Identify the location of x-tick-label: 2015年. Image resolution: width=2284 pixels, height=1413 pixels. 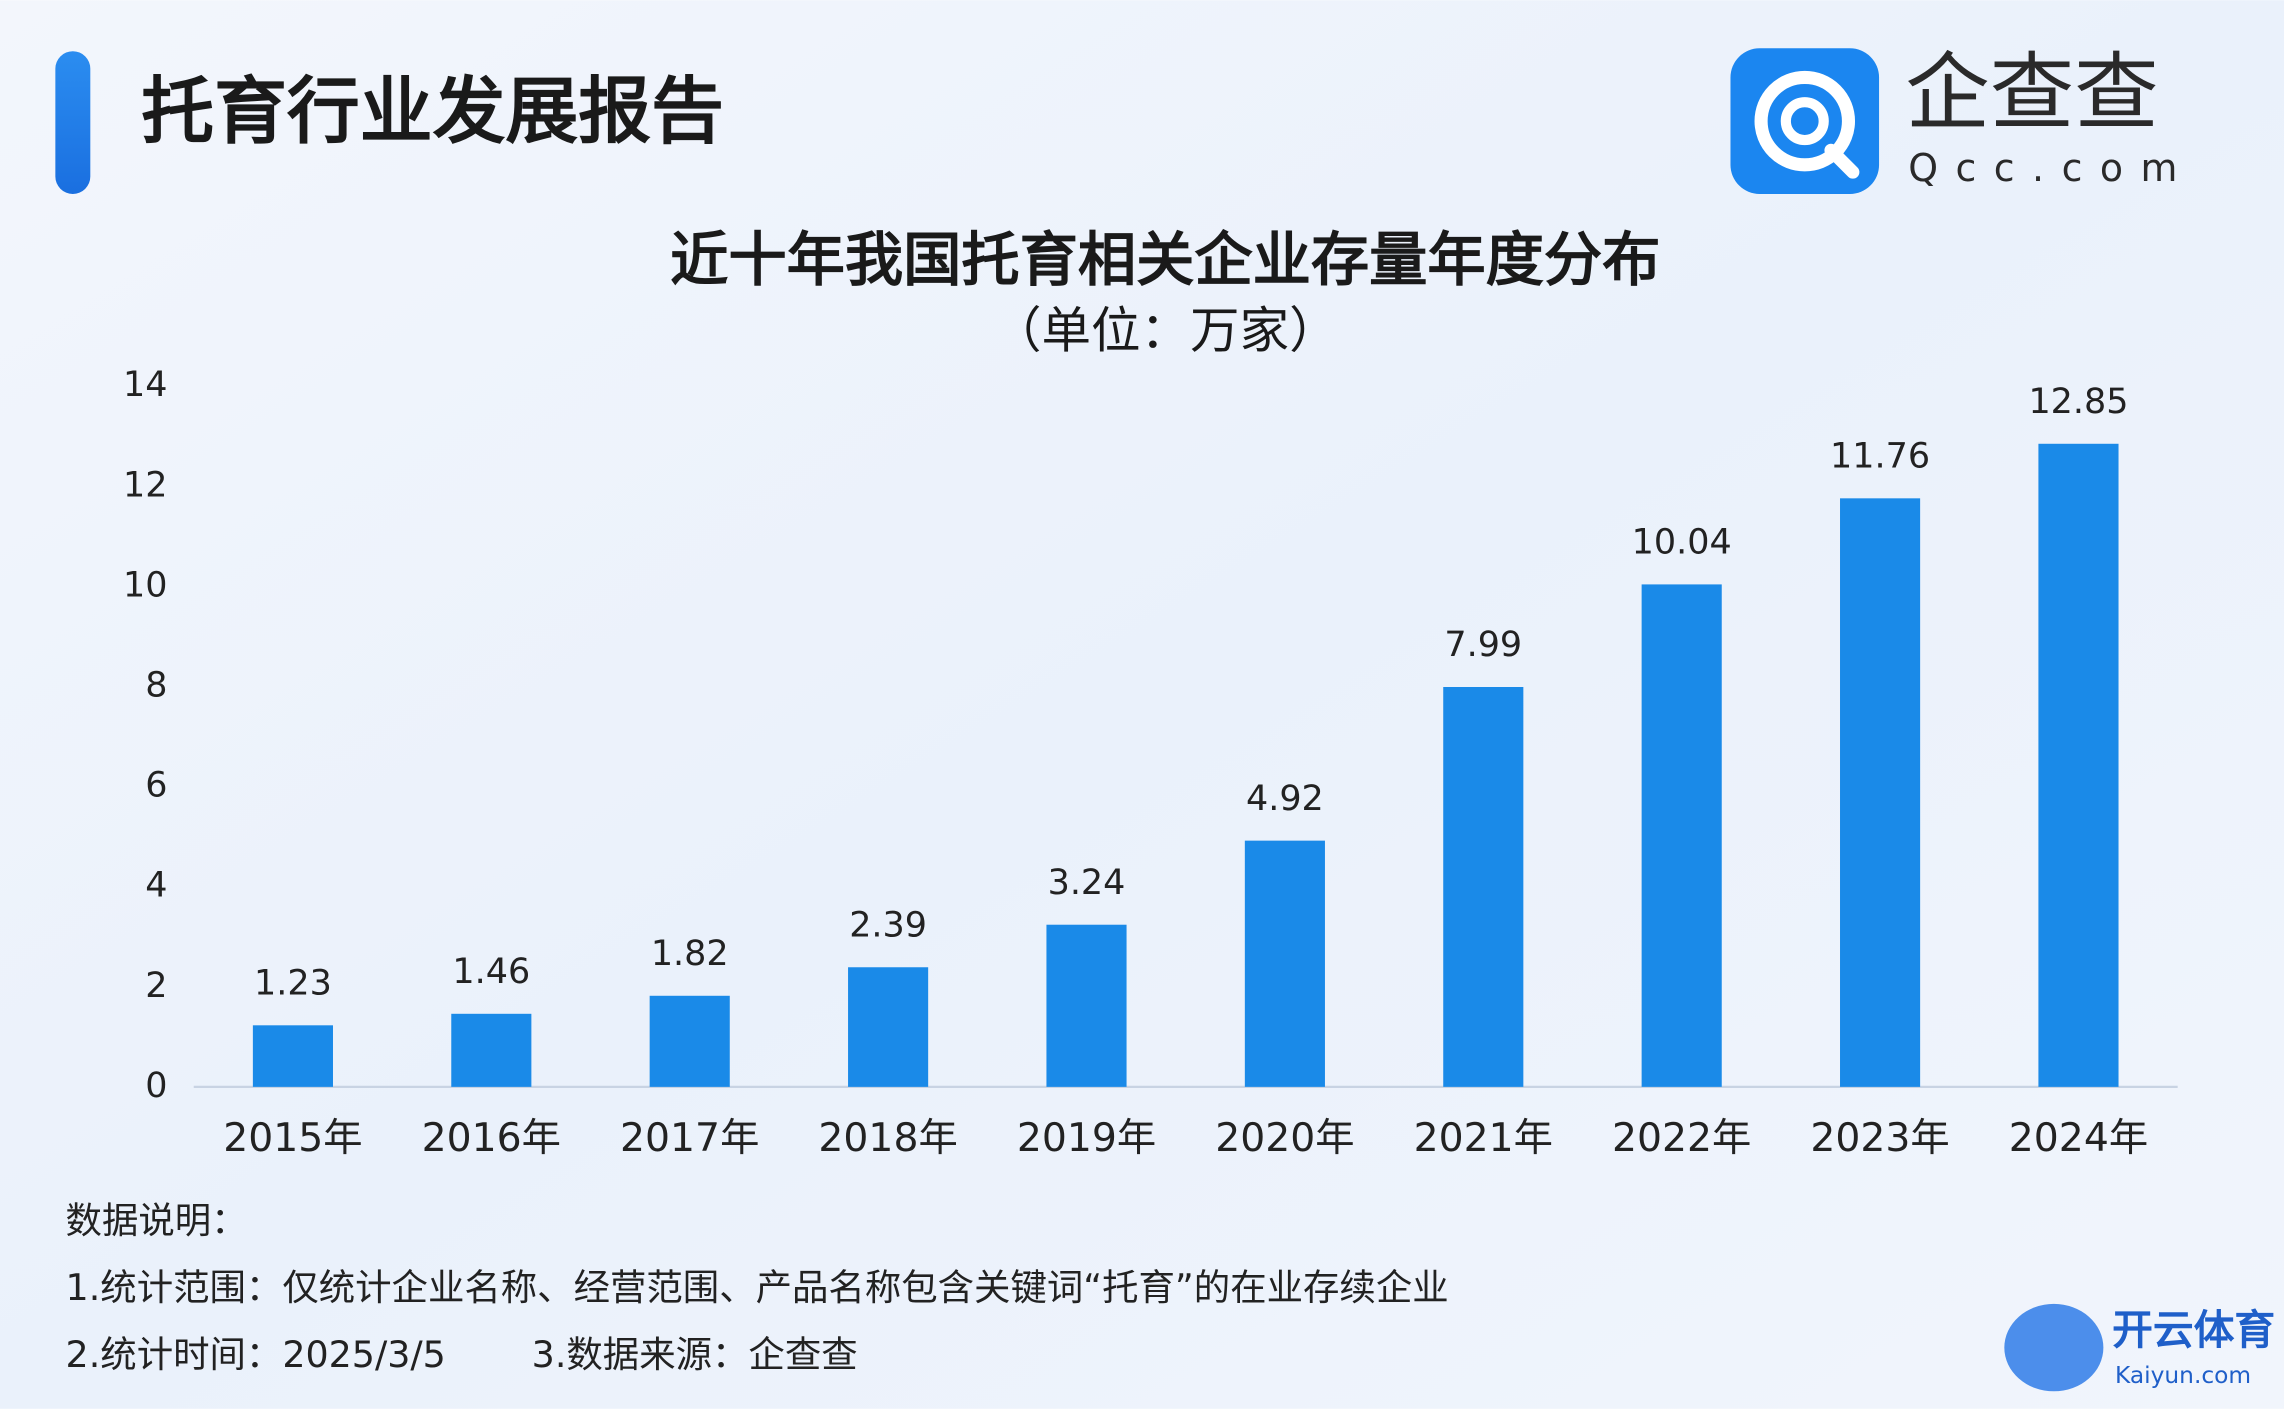
(292, 1138).